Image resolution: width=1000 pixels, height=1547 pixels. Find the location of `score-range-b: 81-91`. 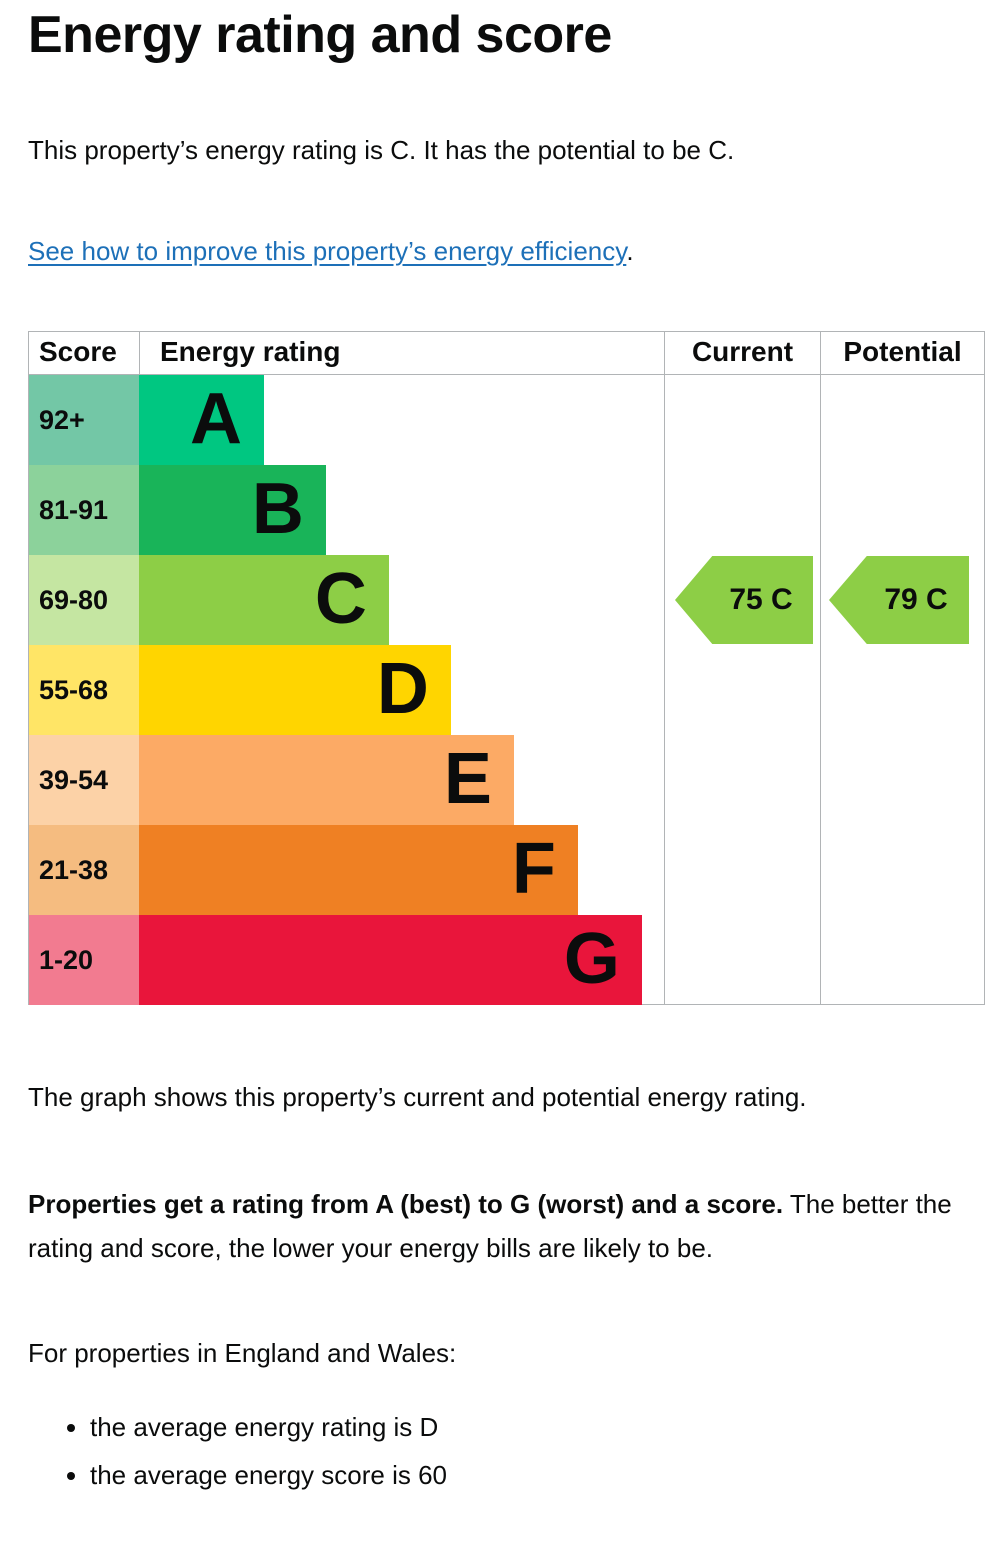

score-range-b: 81-91 is located at coordinates (84, 510).